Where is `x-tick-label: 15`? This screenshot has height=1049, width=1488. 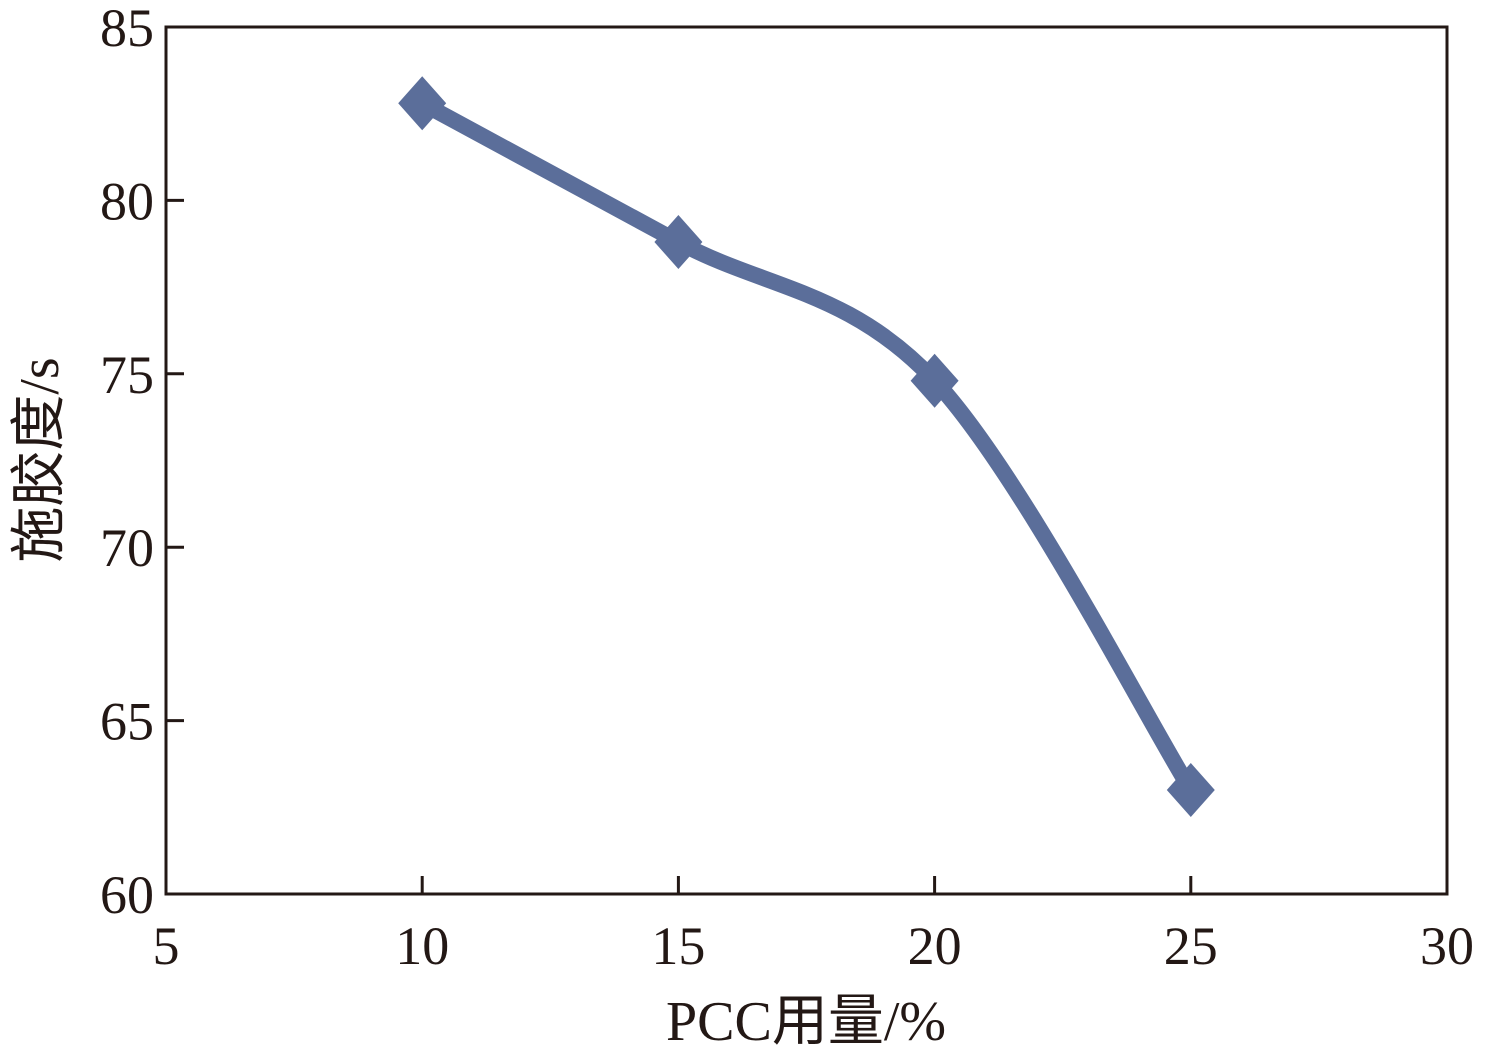
x-tick-label: 15 is located at coordinates (678, 946).